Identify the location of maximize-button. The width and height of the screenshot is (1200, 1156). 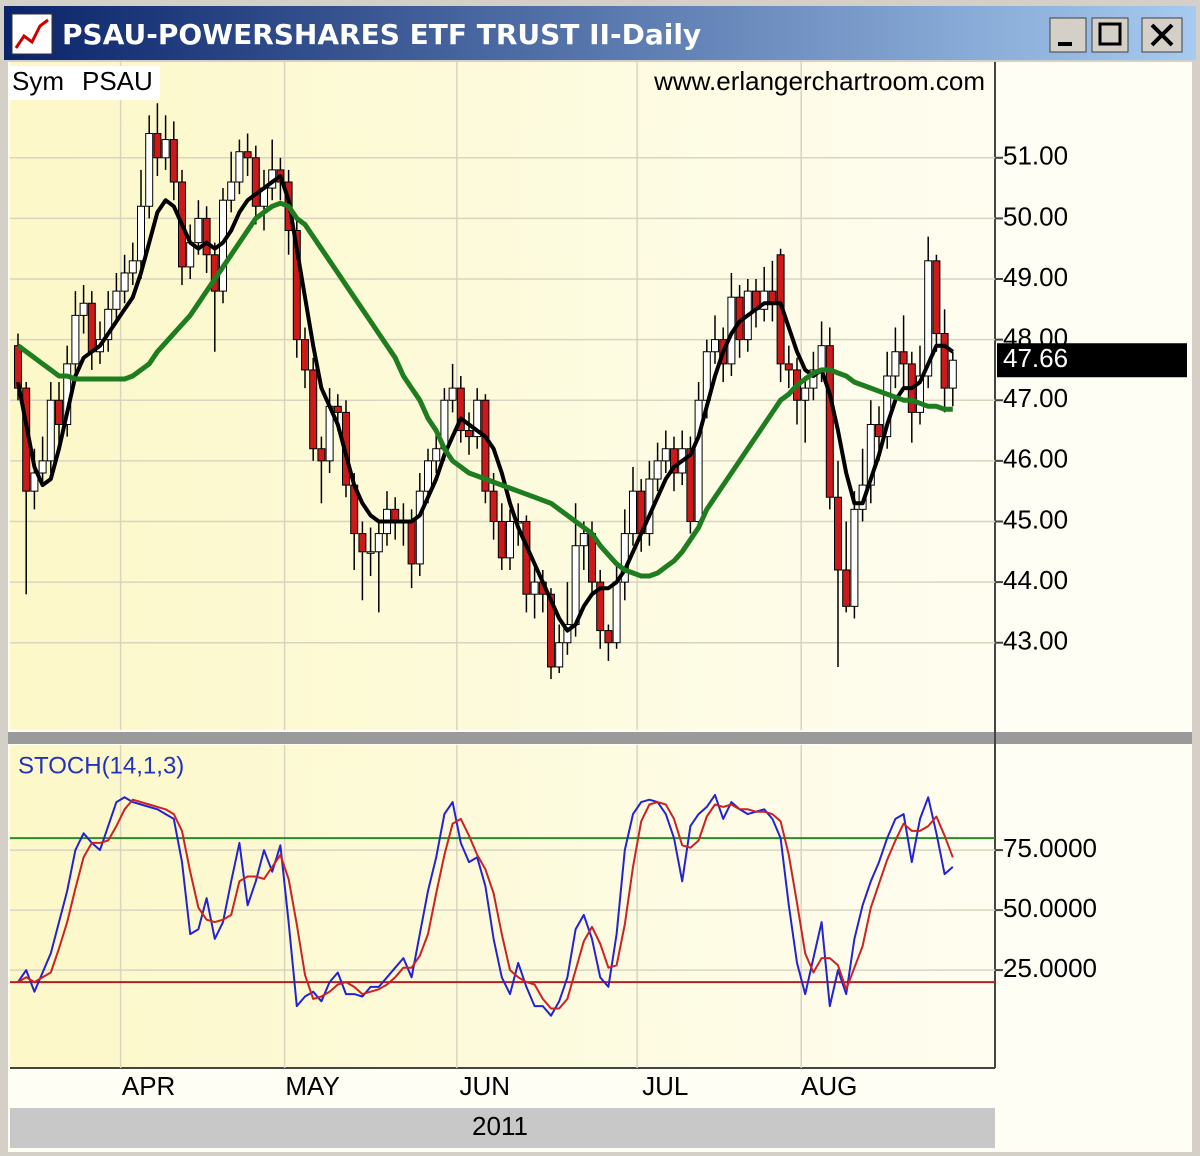
(1110, 35).